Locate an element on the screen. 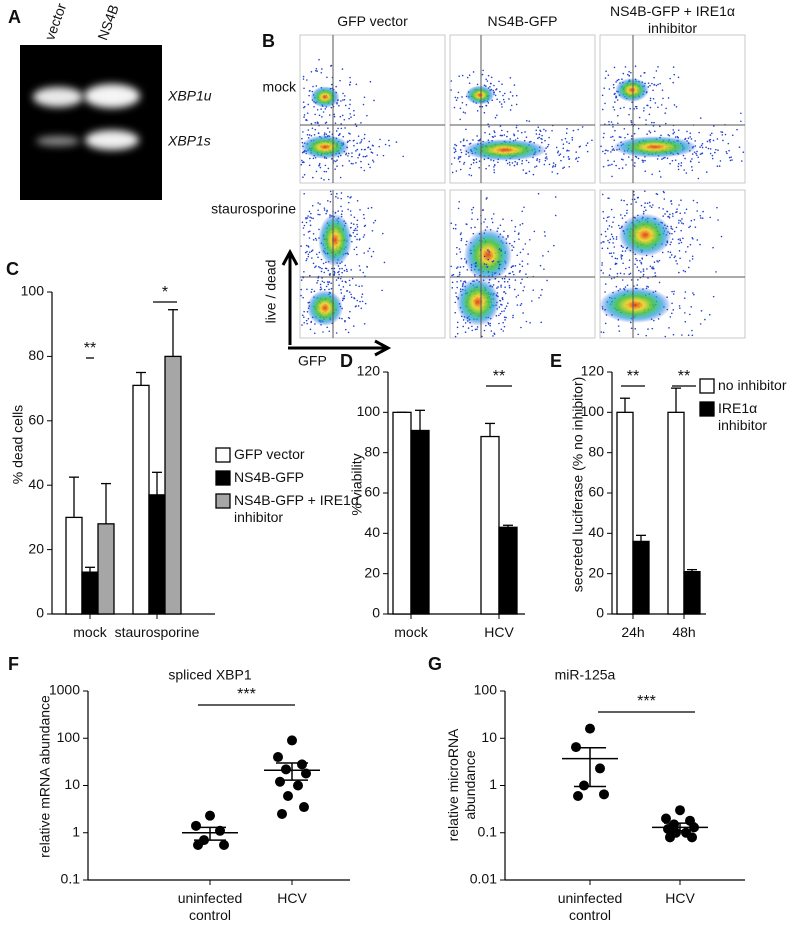 The width and height of the screenshot is (800, 935). flow-density is located at coordinates (480, 95).